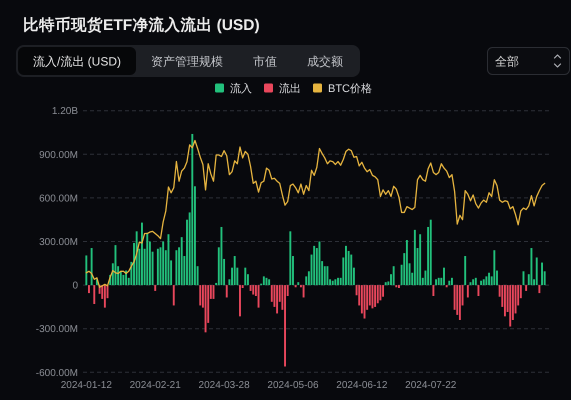 Image resolution: width=571 pixels, height=400 pixels. I want to click on x-tick-label: 2024-02-21, so click(155, 385).